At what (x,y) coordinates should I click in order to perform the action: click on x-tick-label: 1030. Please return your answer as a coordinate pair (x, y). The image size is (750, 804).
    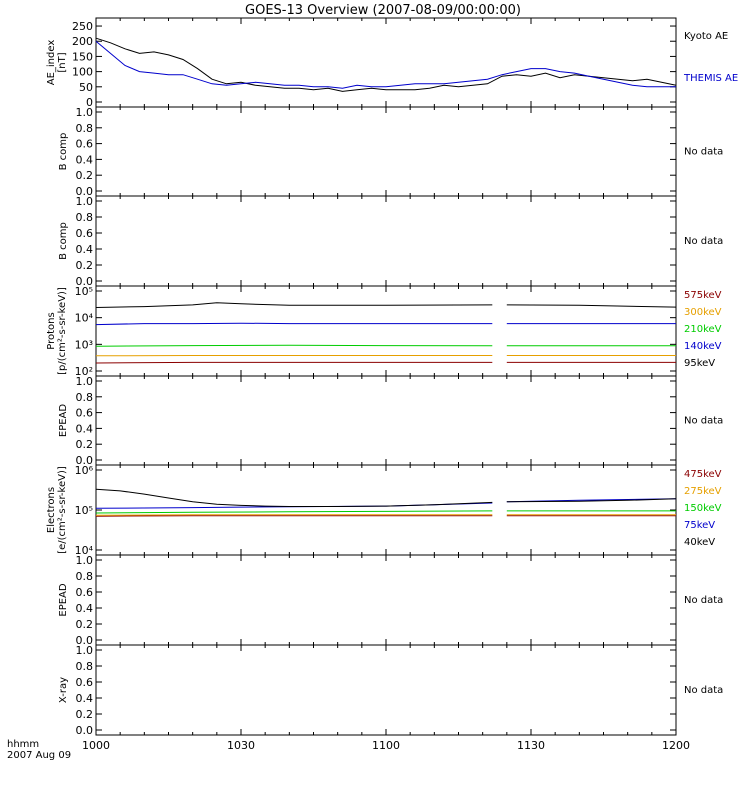
    Looking at the image, I should click on (241, 745).